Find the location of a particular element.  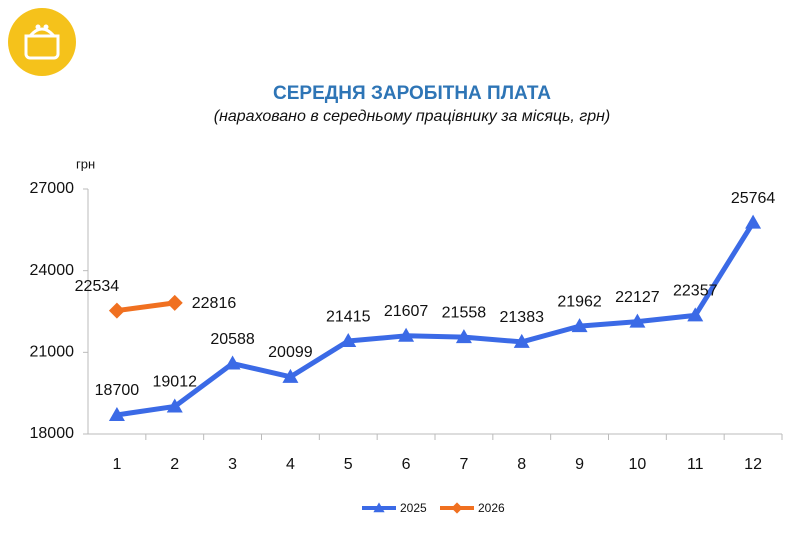

data-label: 22357 is located at coordinates (695, 291).